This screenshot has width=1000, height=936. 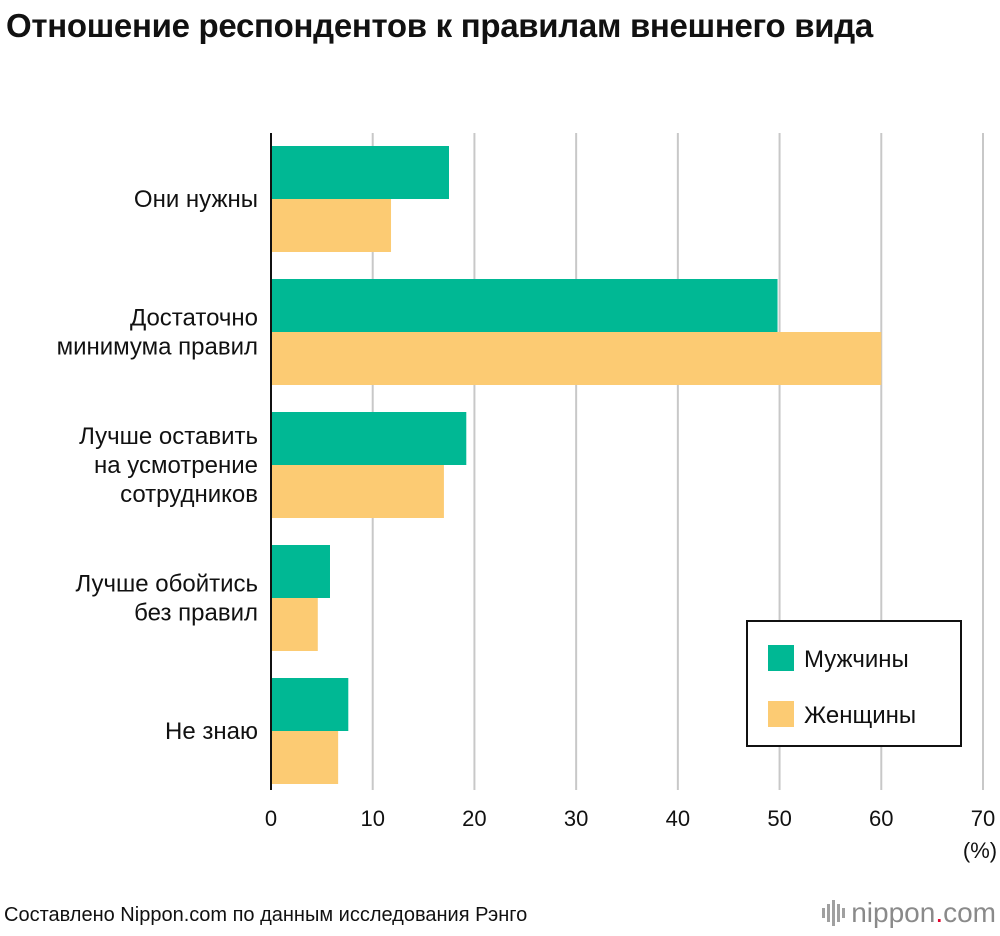 What do you see at coordinates (168, 436) in the screenshot?
I see `category-label-2-0: Лучше оставить` at bounding box center [168, 436].